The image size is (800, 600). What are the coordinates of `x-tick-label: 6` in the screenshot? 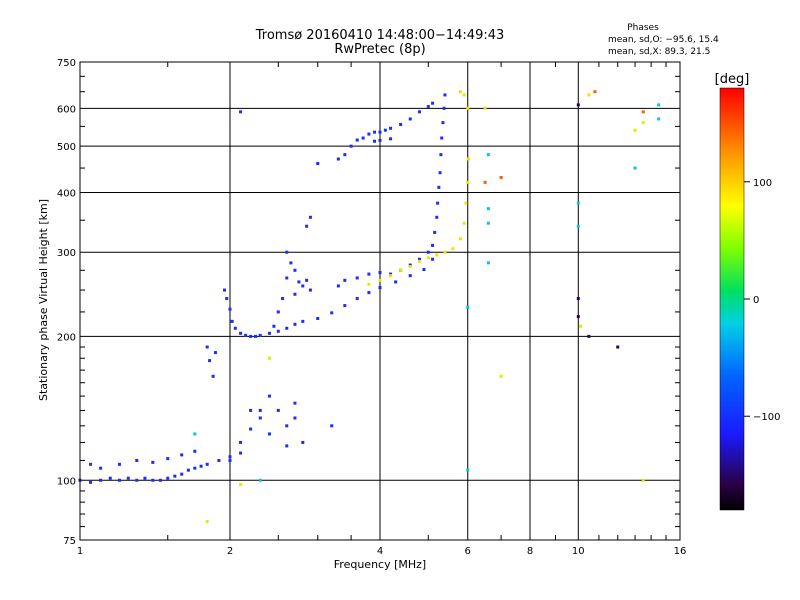 It's located at (468, 551).